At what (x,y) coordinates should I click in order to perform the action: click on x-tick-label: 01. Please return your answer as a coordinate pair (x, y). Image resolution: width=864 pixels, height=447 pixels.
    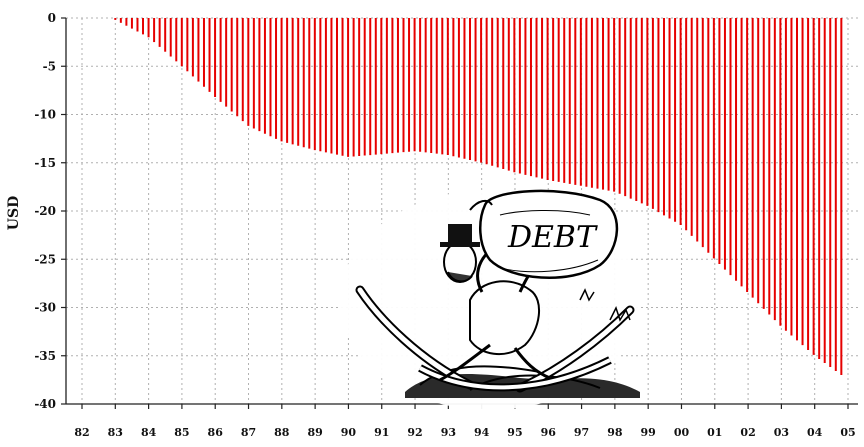
    Looking at the image, I should click on (714, 432).